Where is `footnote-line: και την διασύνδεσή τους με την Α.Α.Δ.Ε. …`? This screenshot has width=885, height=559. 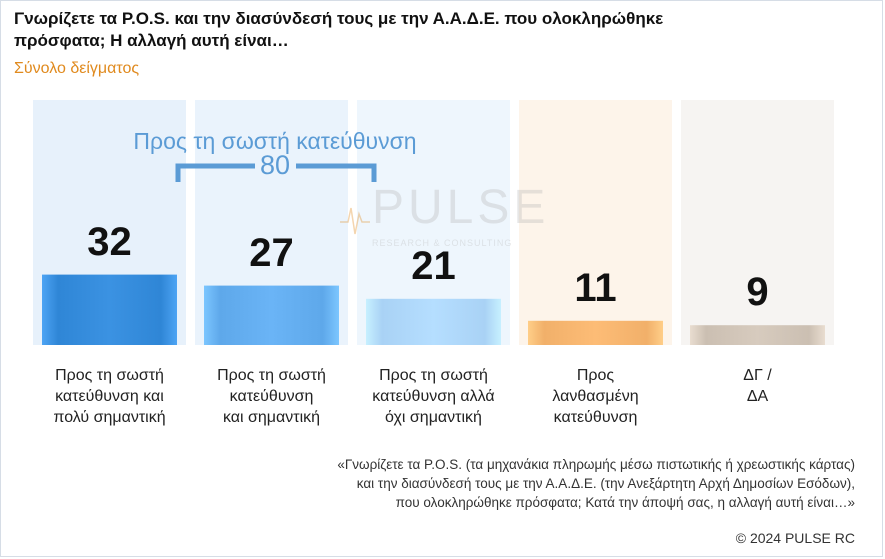
footnote-line: και την διασύνδεσή τους με την Α.Α.Δ.Ε. … is located at coordinates (605, 483).